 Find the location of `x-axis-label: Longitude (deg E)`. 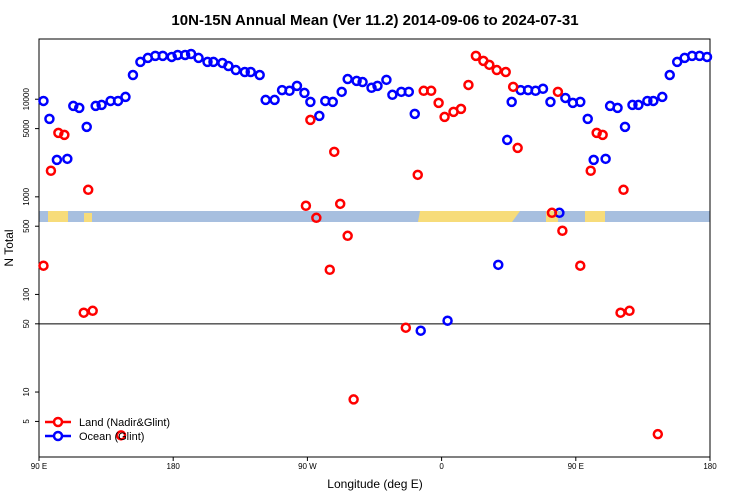

x-axis-label: Longitude (deg E) is located at coordinates (374, 484).